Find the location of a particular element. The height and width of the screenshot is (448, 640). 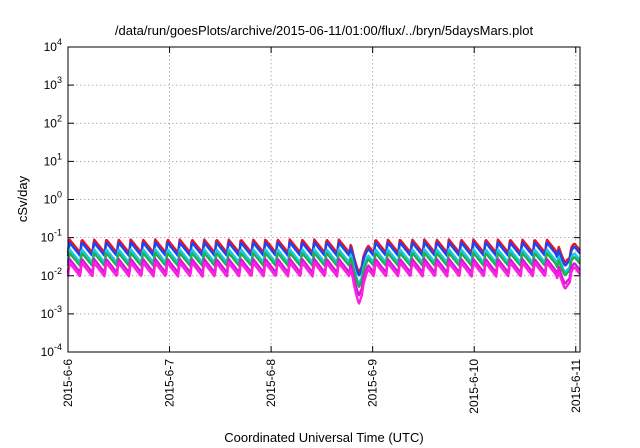

series-layer is located at coordinates (323, 271).